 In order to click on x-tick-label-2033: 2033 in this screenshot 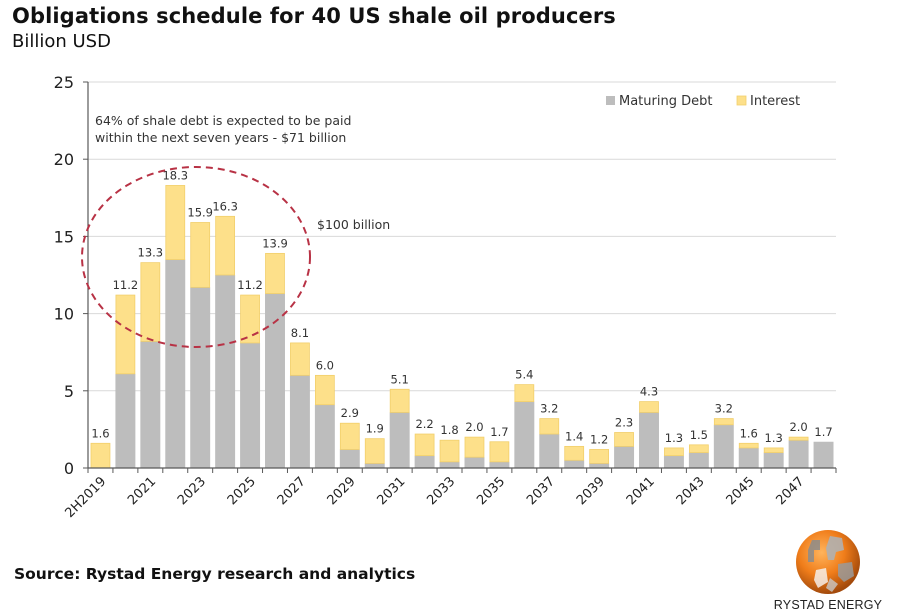, I will do `click(441, 491)`.